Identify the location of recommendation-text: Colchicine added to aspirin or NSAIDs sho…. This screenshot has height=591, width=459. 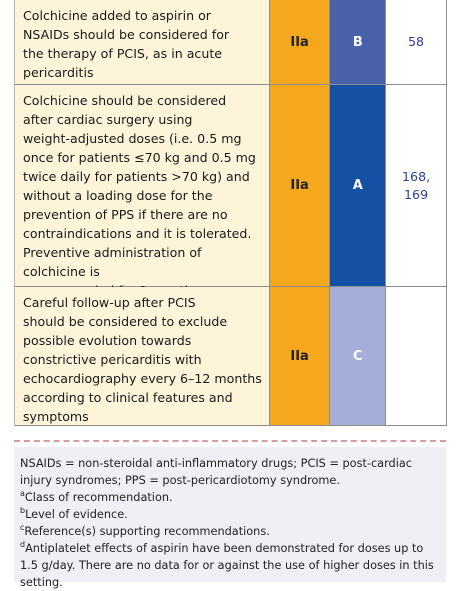
(142, 42).